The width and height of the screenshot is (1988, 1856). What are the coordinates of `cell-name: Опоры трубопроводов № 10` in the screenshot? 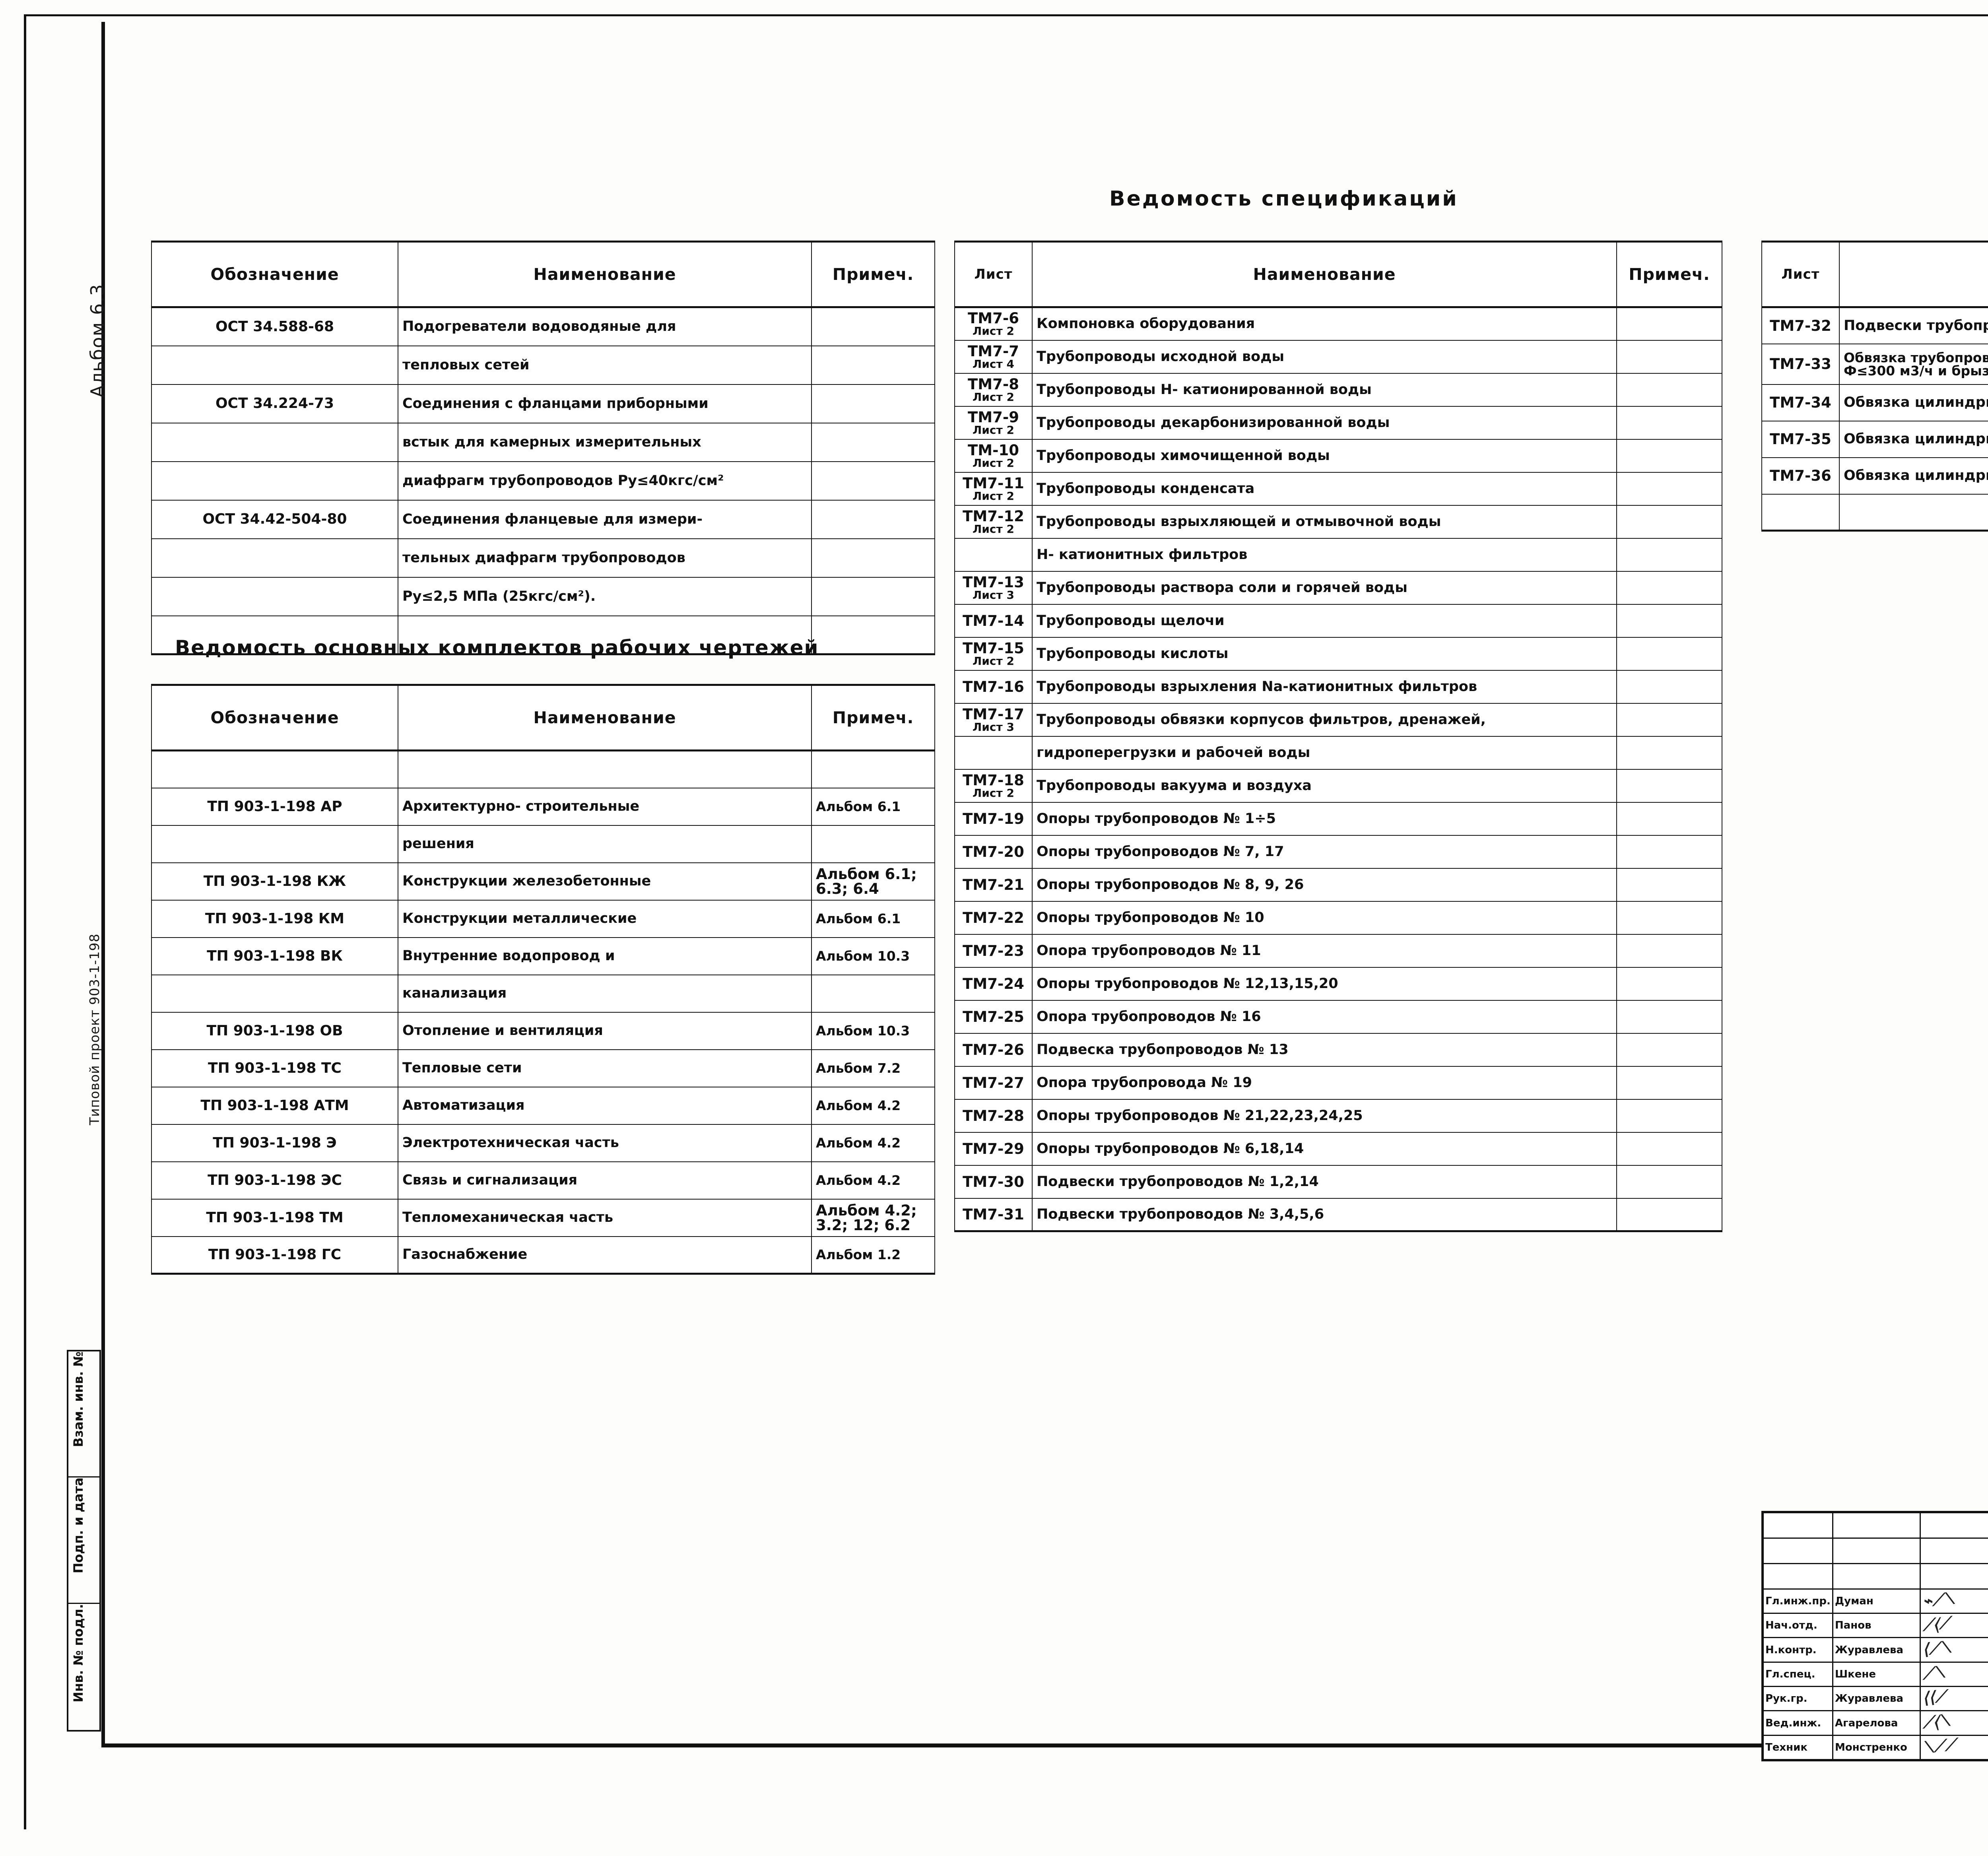 It's located at (1324, 918).